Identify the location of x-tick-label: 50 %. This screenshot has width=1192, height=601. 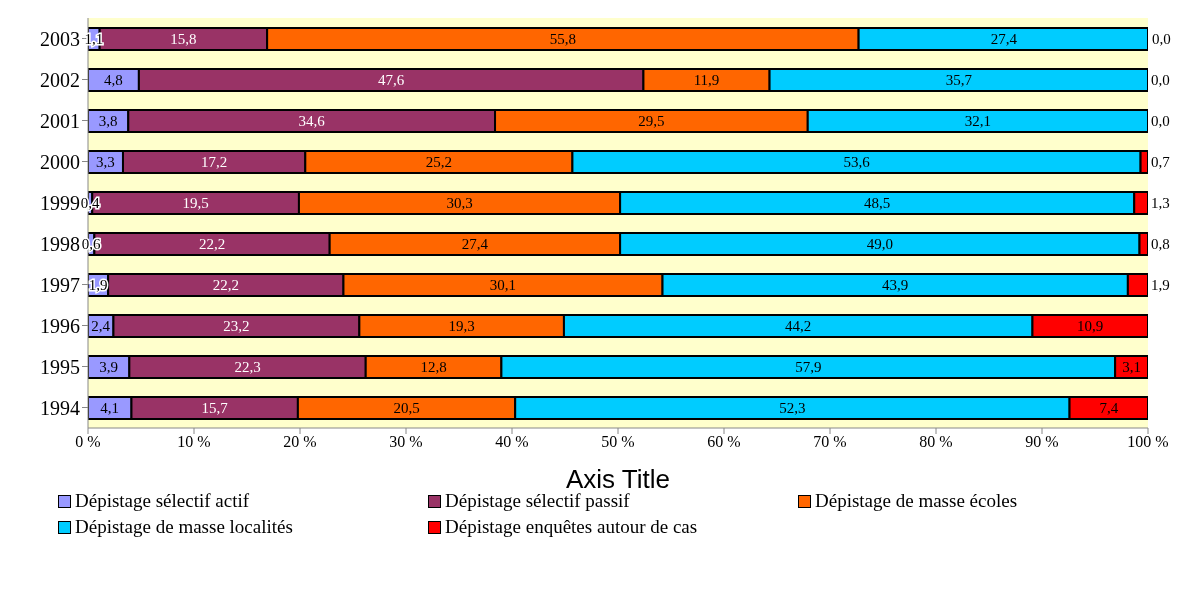
(618, 442).